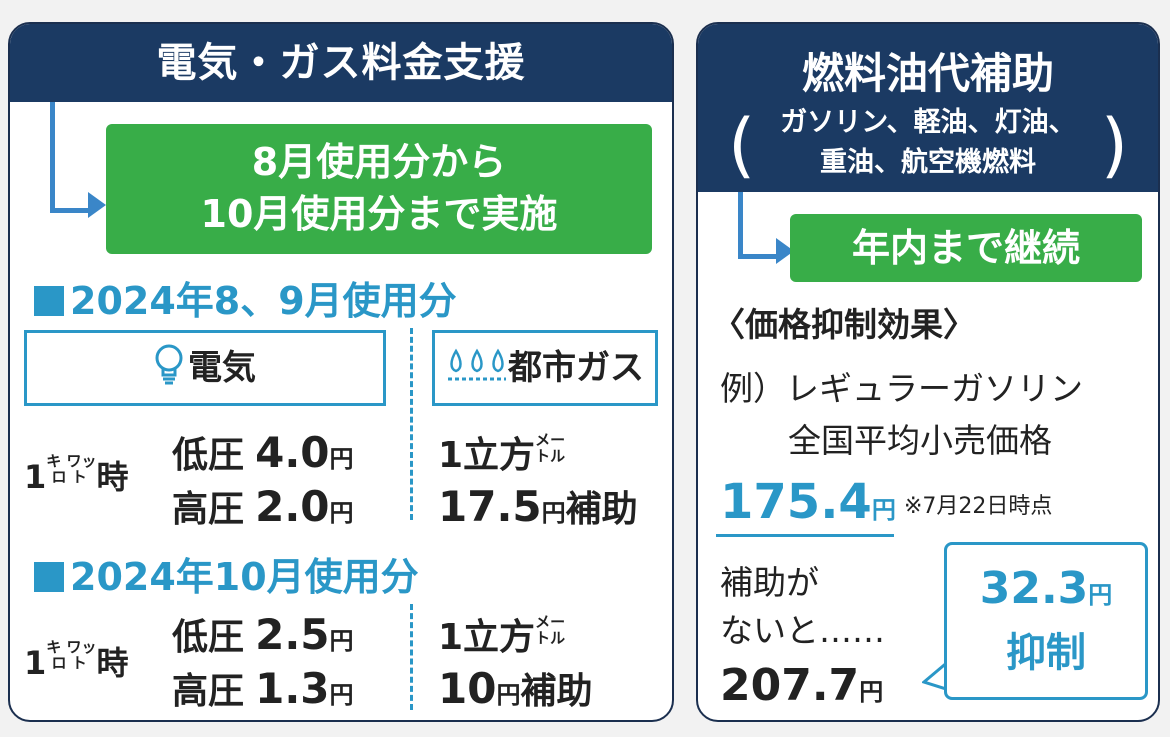 This screenshot has height=737, width=1170. Describe the element at coordinates (1046, 621) in the screenshot. I see `suppression-callout: 32.3円 抑制` at that location.